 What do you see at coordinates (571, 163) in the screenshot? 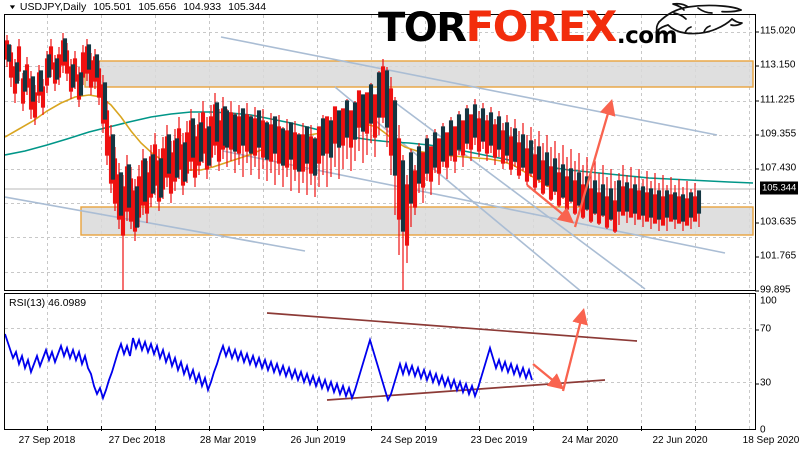
I see `forecast-arrows` at bounding box center [571, 163].